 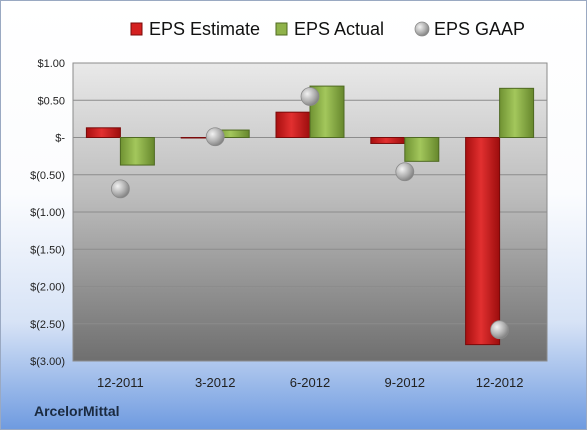 I want to click on legend-label: EPS Estimate, so click(x=204, y=29).